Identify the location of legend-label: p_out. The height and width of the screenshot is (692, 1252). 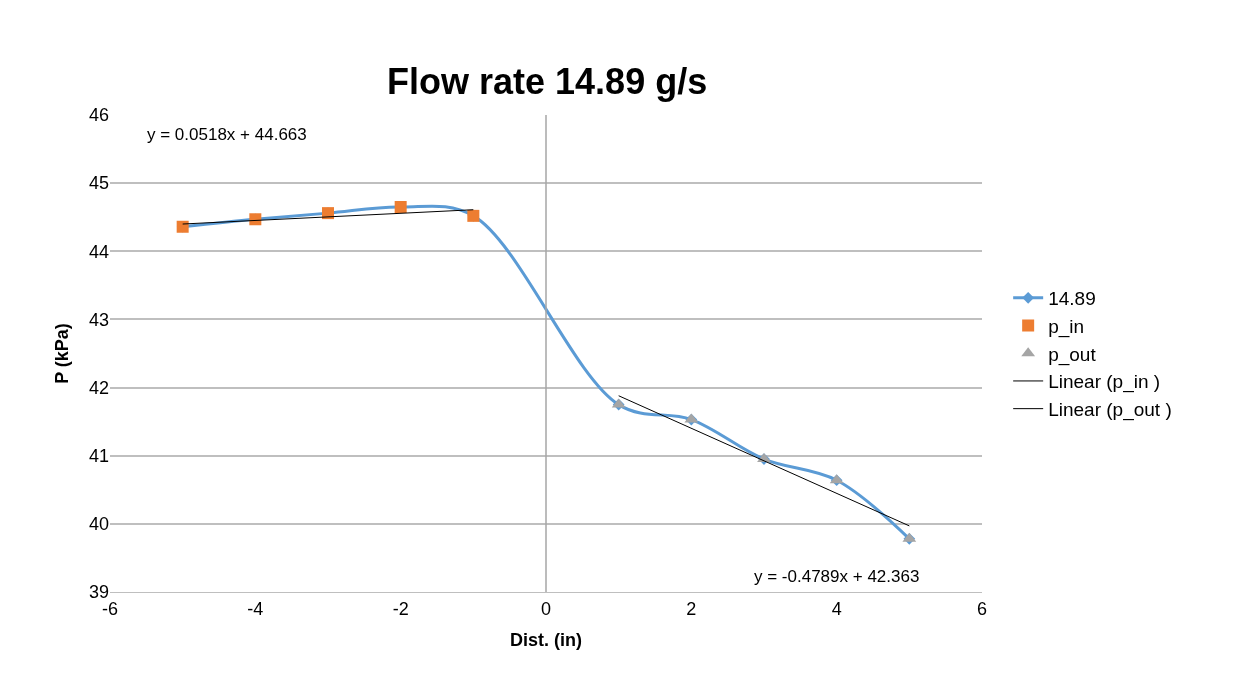
(1072, 354).